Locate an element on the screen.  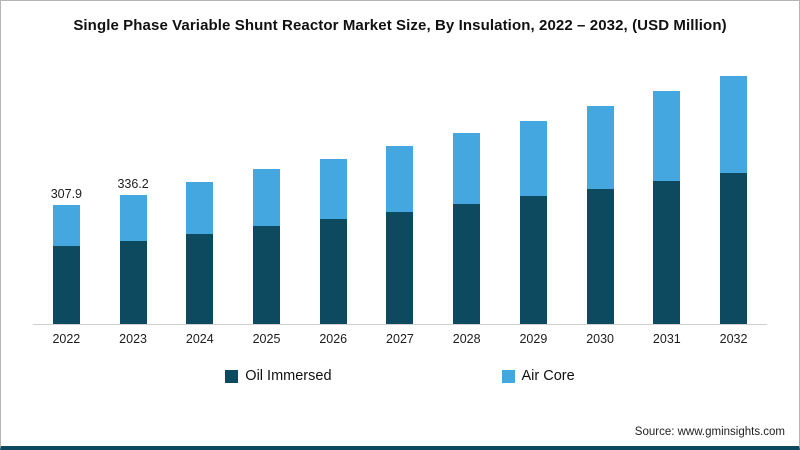
x-axis-label: 2024 is located at coordinates (199, 339).